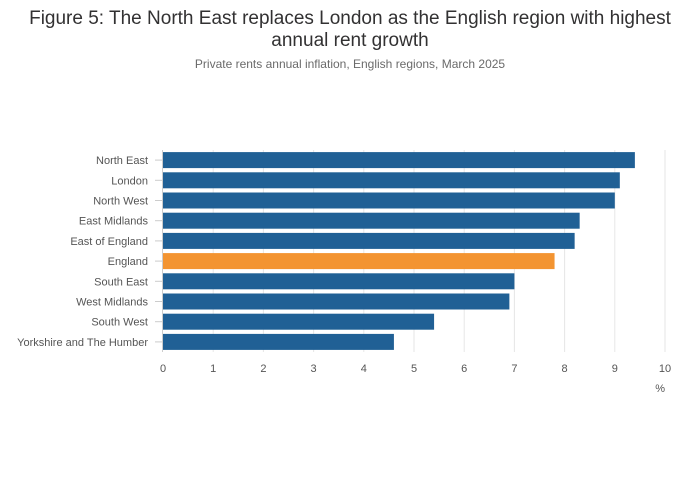 The height and width of the screenshot is (502, 700). What do you see at coordinates (109, 242) in the screenshot?
I see `category-label-east-of-england: East of England` at bounding box center [109, 242].